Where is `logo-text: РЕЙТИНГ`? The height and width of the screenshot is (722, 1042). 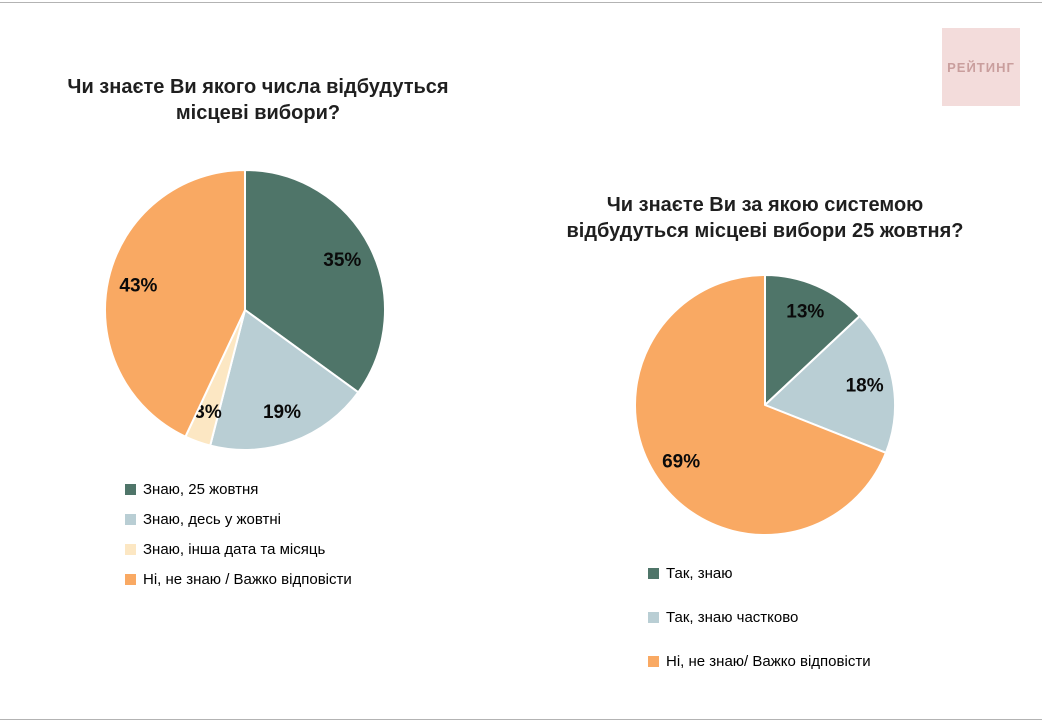
logo-text: РЕЙТИНГ is located at coordinates (981, 67).